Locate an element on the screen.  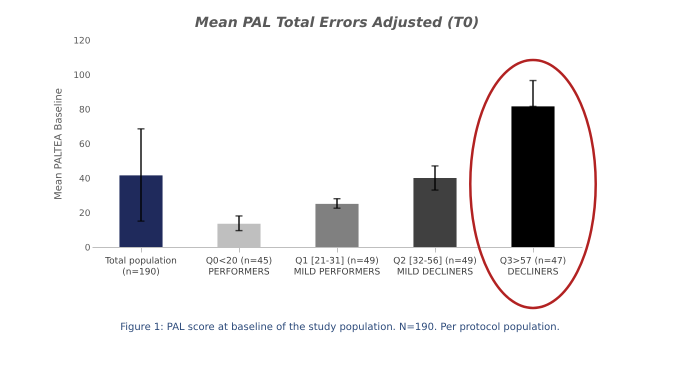
caption: Figure 1: PAL score at baseline of the study population. N=190. Per protocol population. is located at coordinates (340, 327).